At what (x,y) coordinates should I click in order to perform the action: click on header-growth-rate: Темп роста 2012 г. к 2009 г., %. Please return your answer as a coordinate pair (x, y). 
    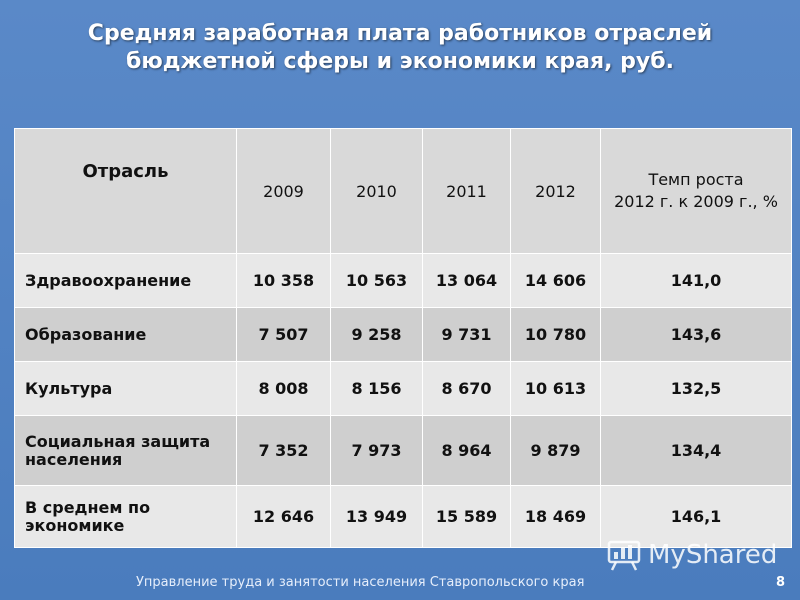
    Looking at the image, I should click on (696, 191).